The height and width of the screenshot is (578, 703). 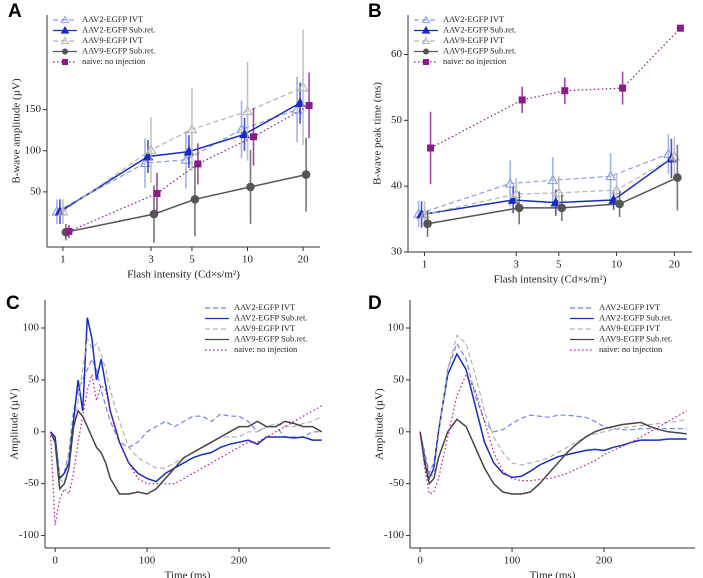 What do you see at coordinates (378, 133) in the screenshot?
I see `y-axis-label: B-wave peak time (ms)` at bounding box center [378, 133].